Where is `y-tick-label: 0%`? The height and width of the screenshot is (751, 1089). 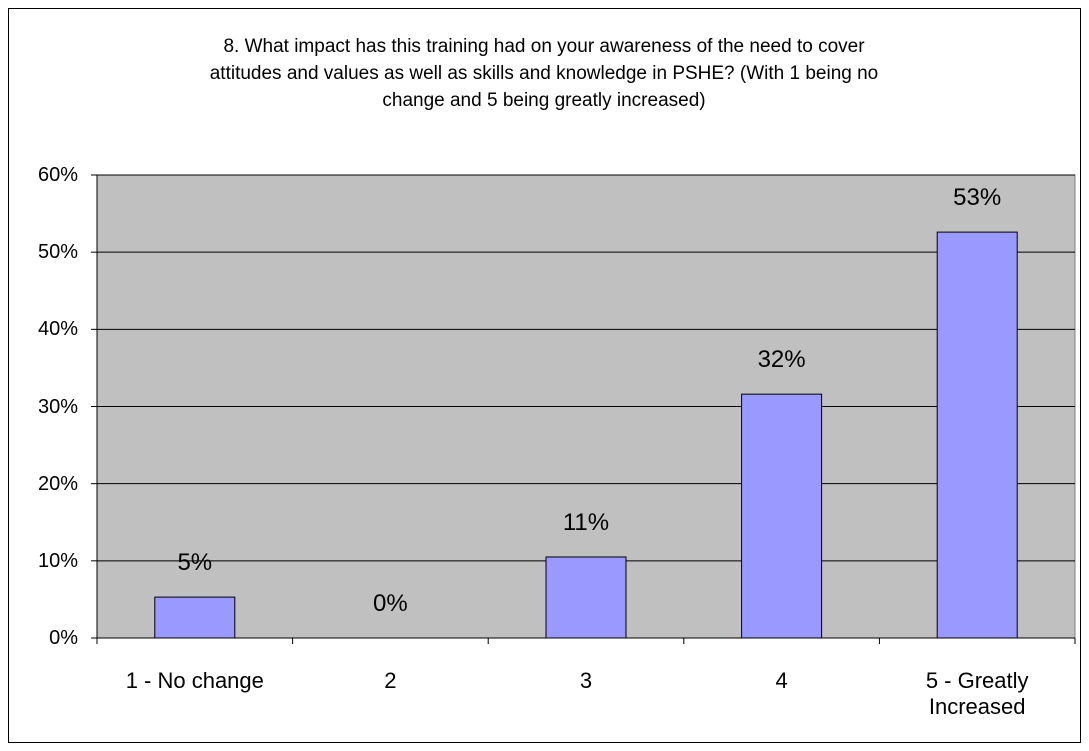
y-tick-label: 0% is located at coordinates (63, 638).